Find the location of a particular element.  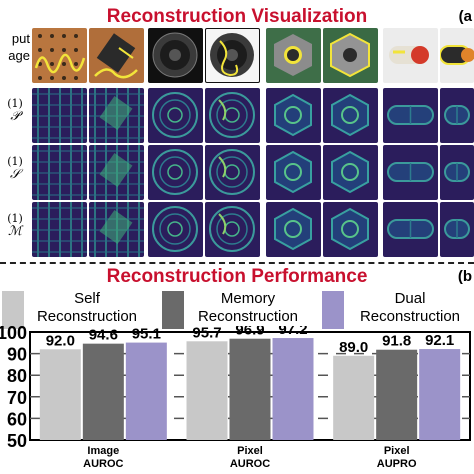

row-label-p-symbol: 𝒫 is located at coordinates (15, 116).